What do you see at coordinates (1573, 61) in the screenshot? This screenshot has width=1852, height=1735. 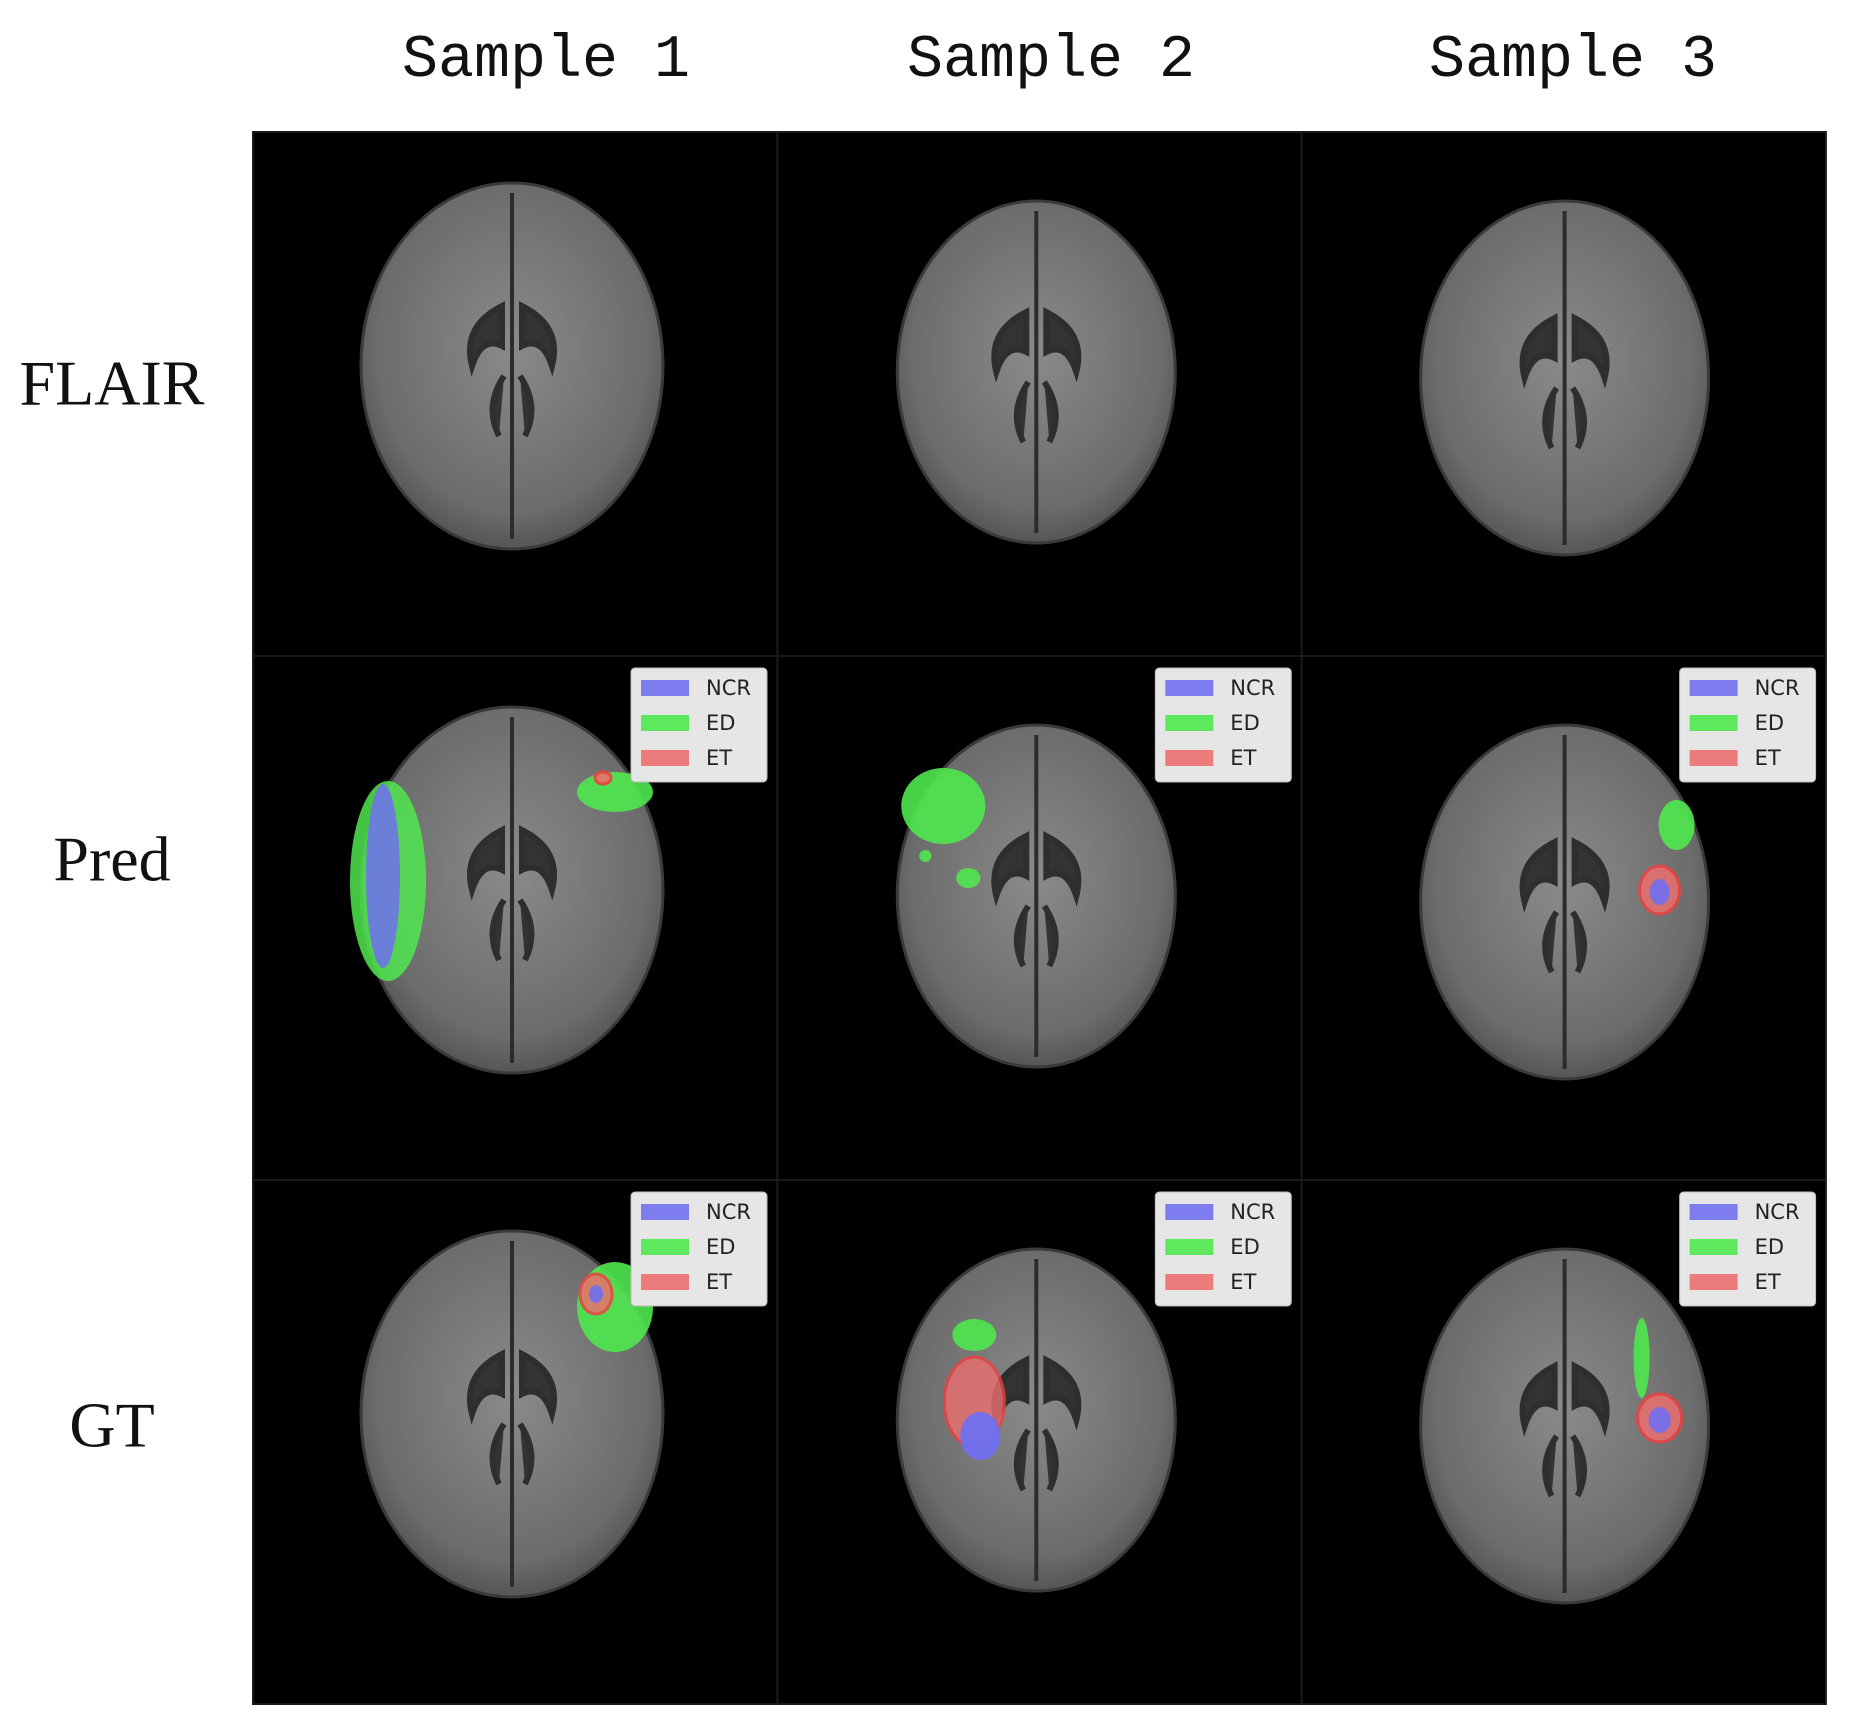 I see `column-header: Sample 3` at bounding box center [1573, 61].